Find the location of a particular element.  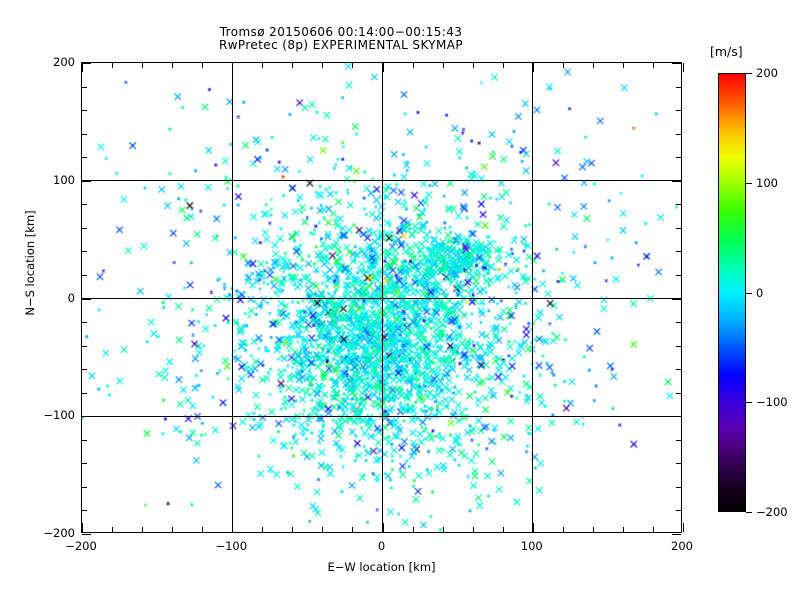

y-axis-title: N−S location [km] is located at coordinates (30, 263).